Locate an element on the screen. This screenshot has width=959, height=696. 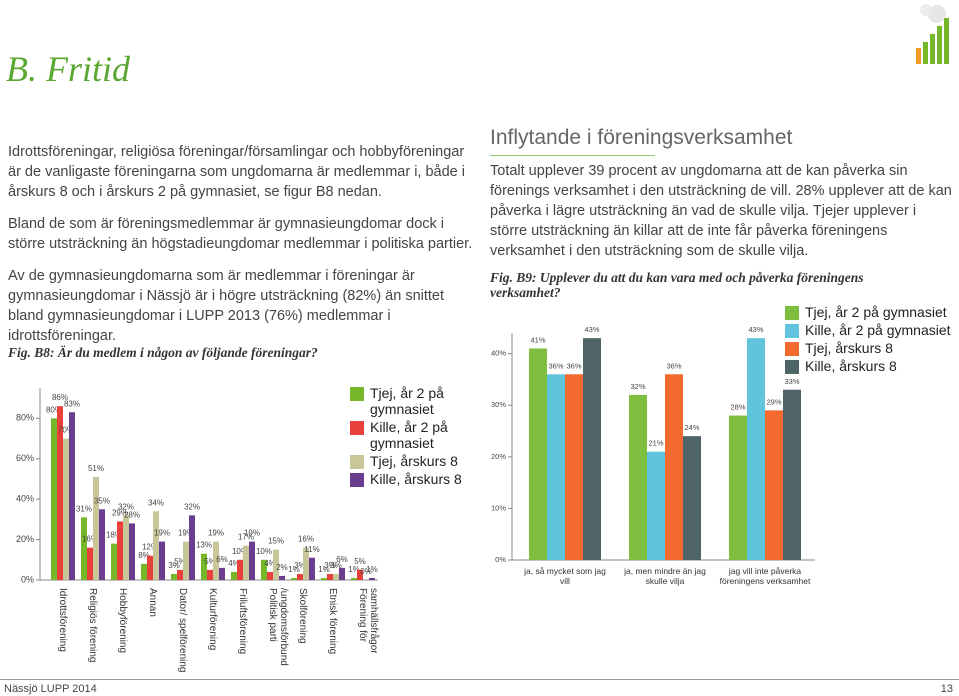
value-label: 31% is located at coordinates (84, 508).